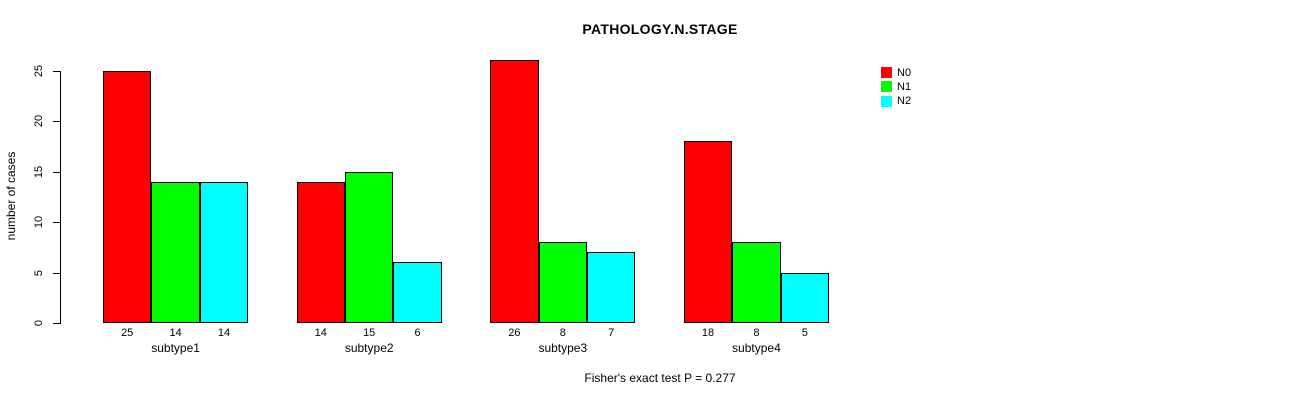 The height and width of the screenshot is (400, 1290). Describe the element at coordinates (369, 348) in the screenshot. I see `category-label: subtype2` at that location.